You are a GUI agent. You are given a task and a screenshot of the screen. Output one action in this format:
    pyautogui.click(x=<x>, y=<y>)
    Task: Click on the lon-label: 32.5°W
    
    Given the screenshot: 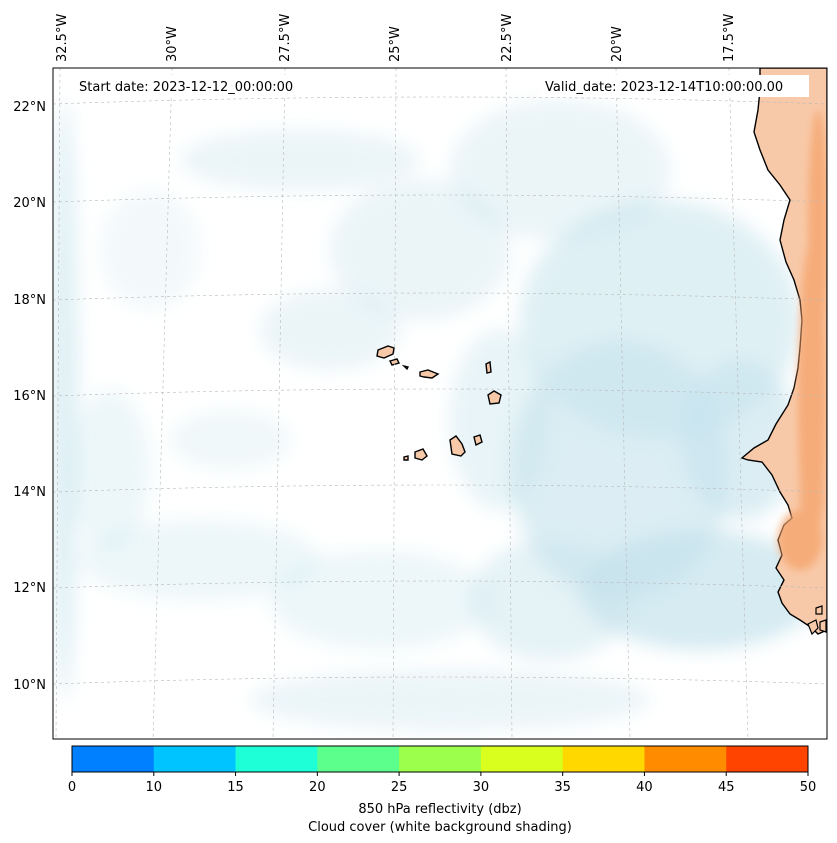 What is the action you would take?
    pyautogui.click(x=62, y=38)
    